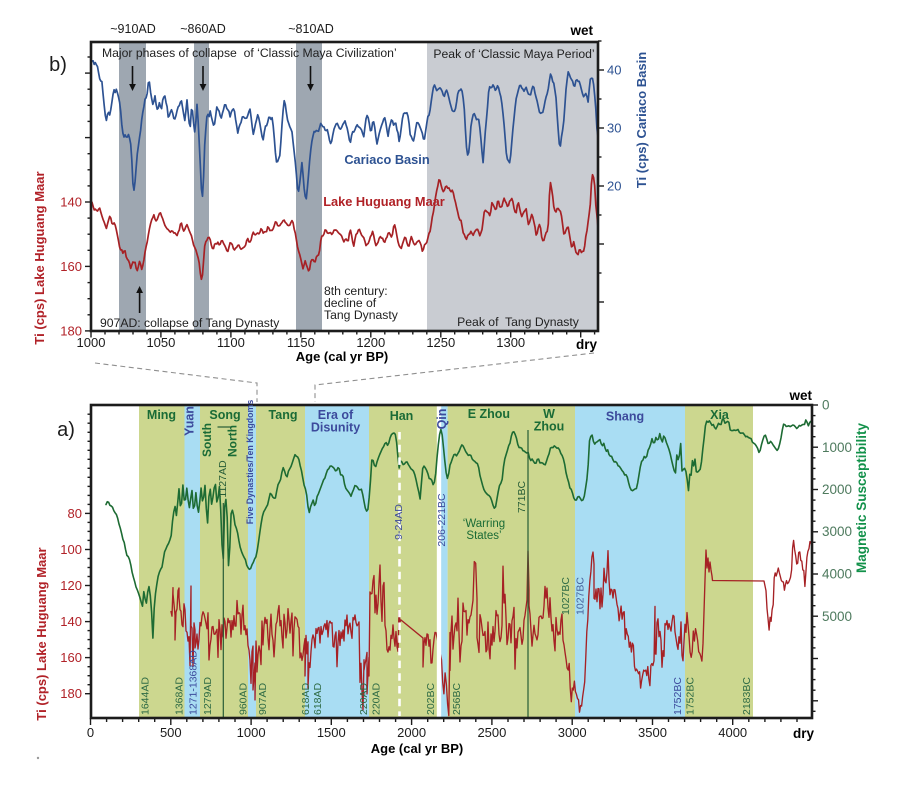 The height and width of the screenshot is (788, 909). Describe the element at coordinates (283, 415) in the screenshot. I see `svg-text: Tang` at that location.